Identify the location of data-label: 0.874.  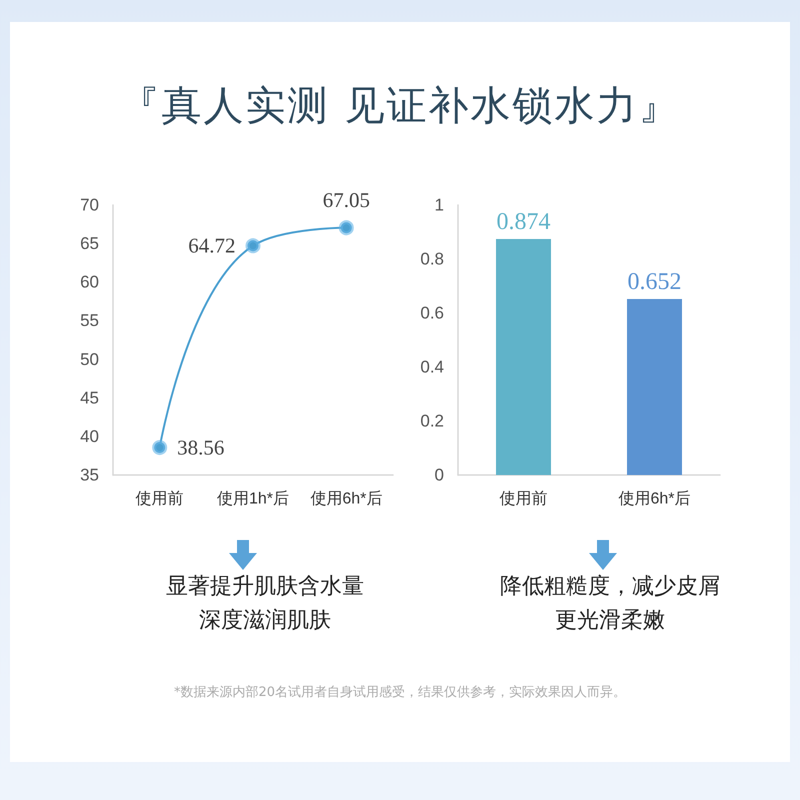
(523, 222).